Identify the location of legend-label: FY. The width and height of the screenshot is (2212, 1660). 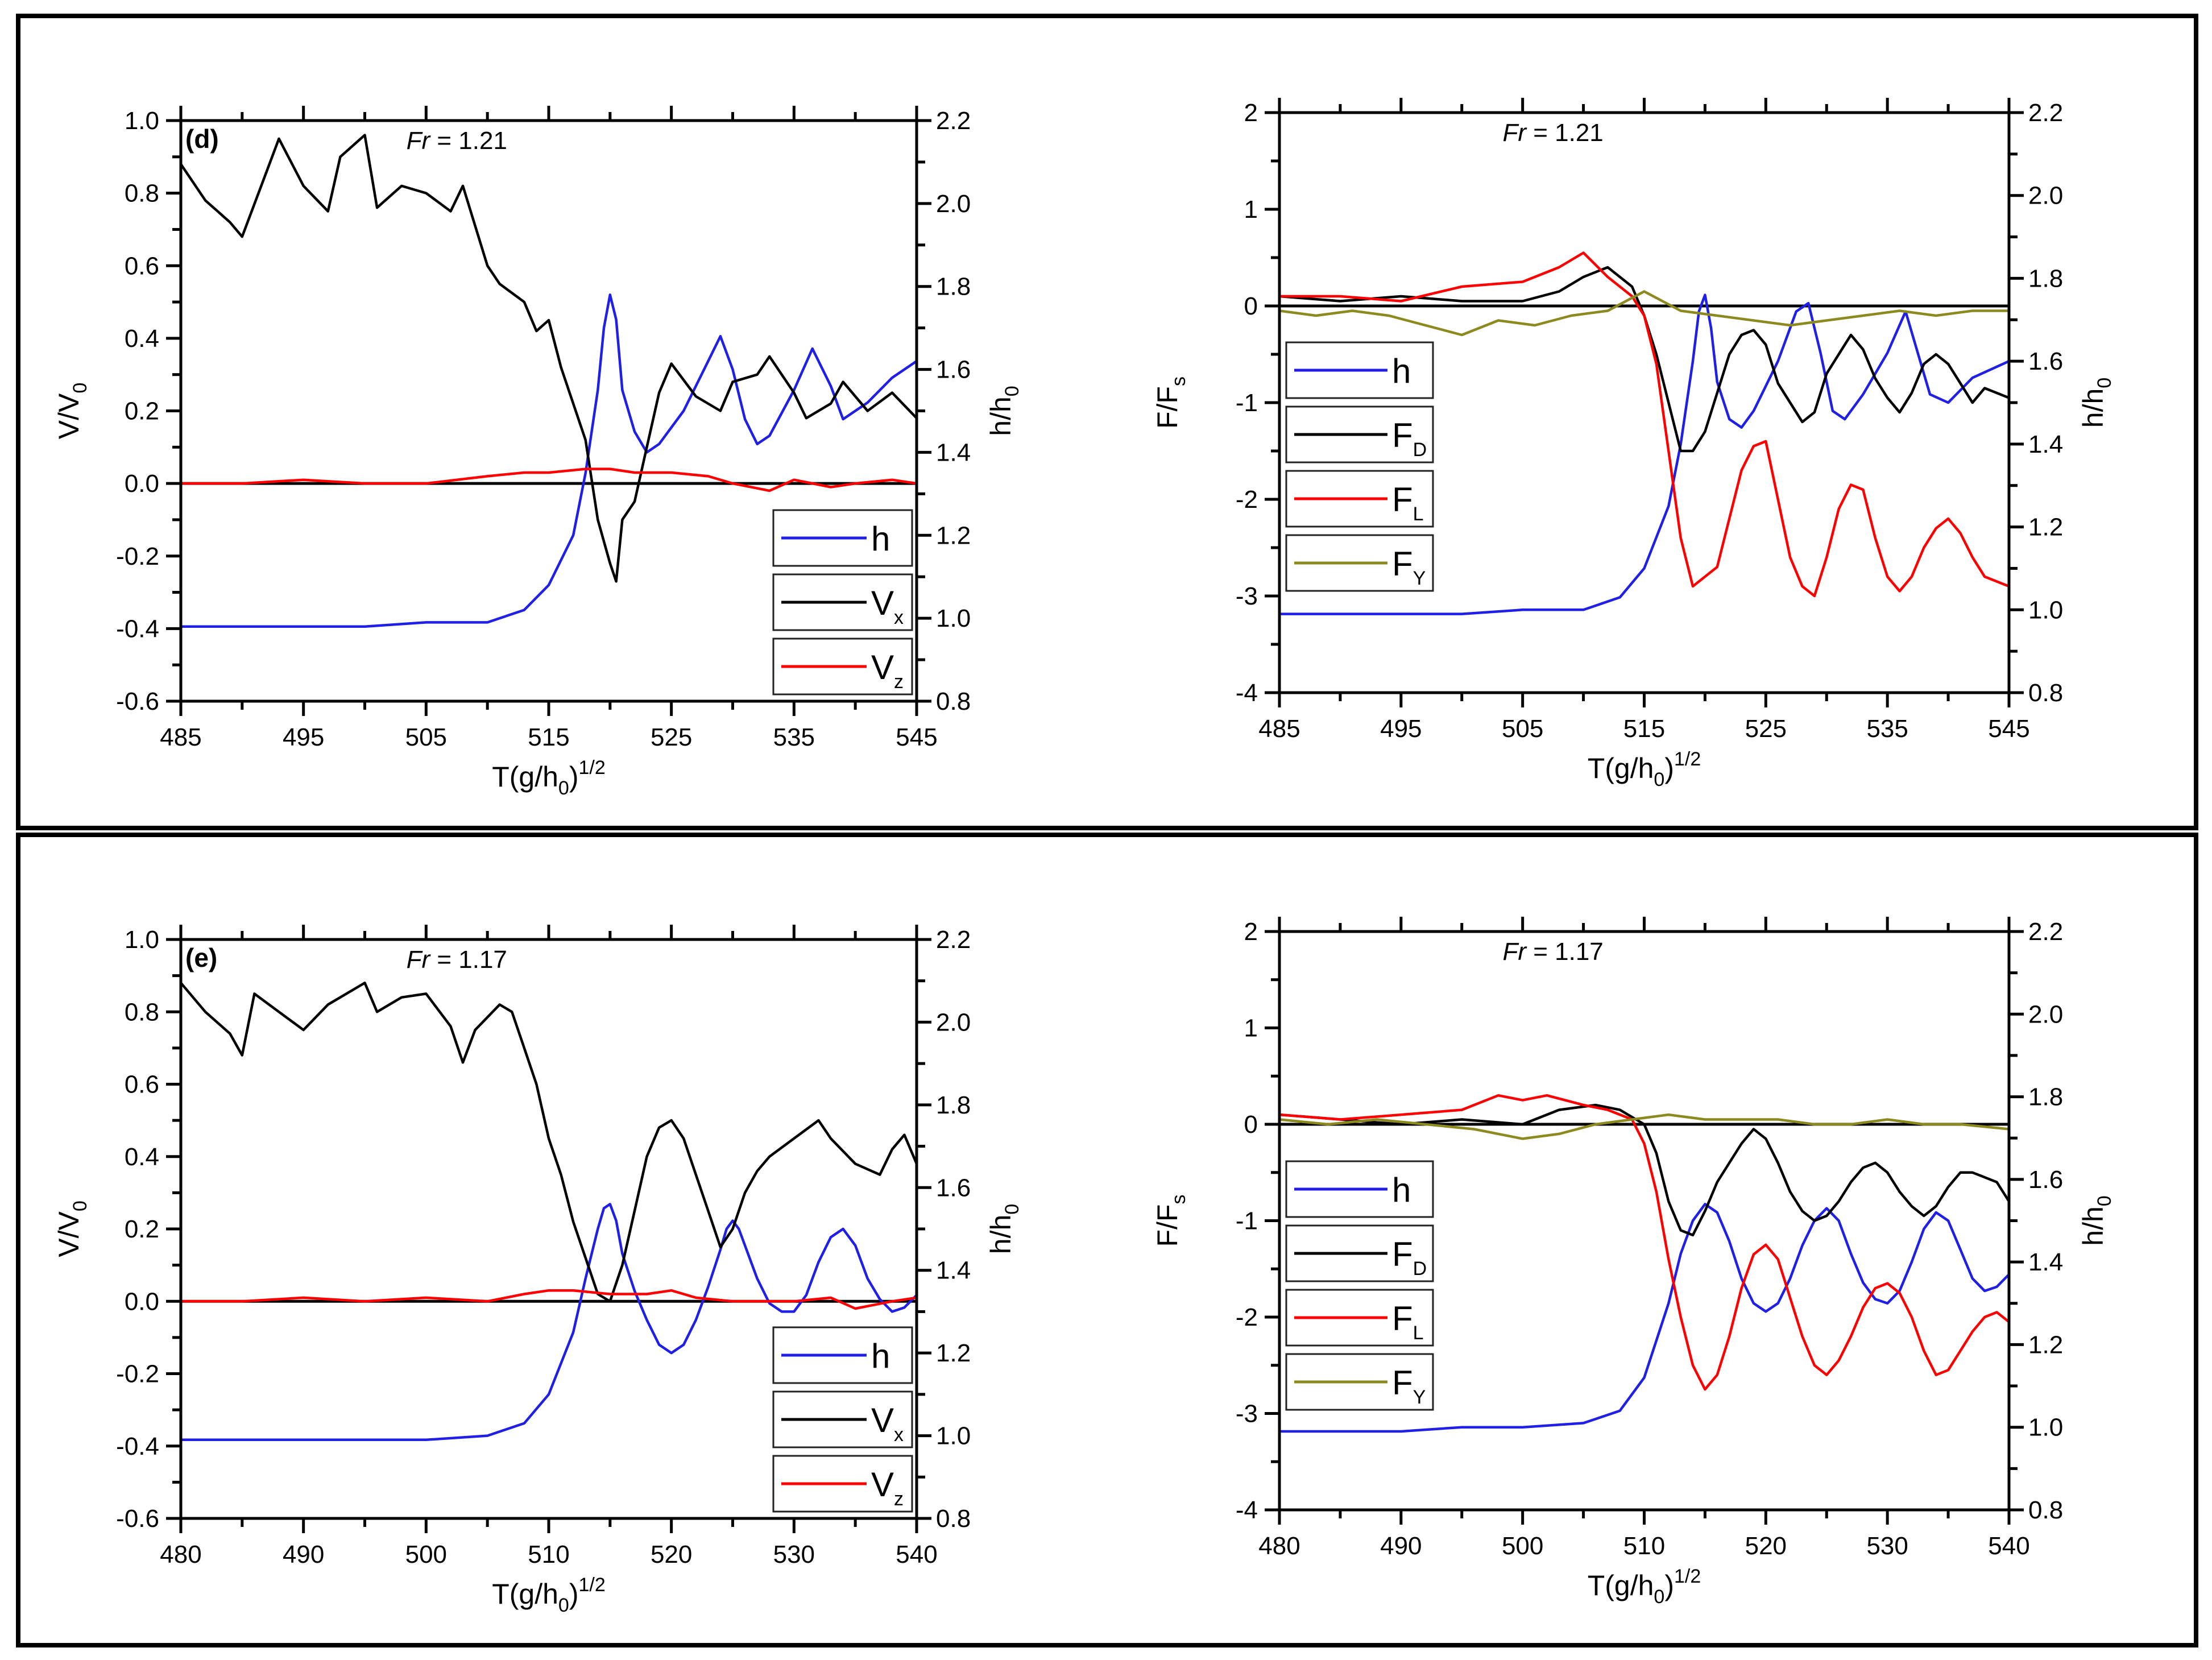
(1409, 1386).